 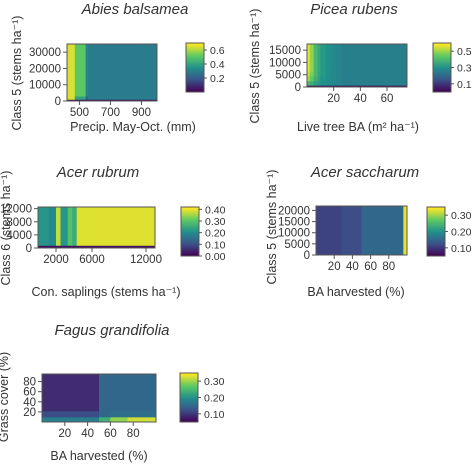 I want to click on colorbar-tick-label: 0.3, so click(x=464, y=69).